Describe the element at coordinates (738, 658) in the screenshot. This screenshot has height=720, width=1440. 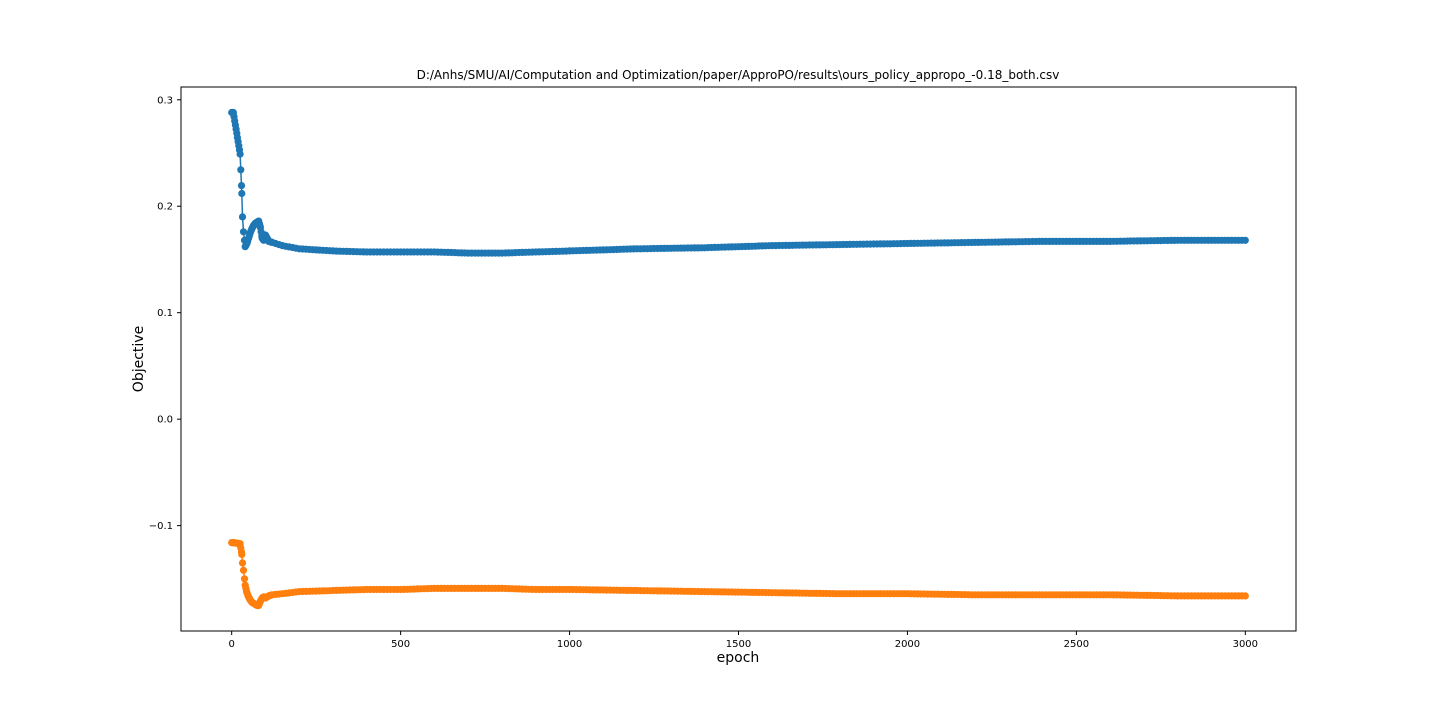
I see `x-axis-label: epoch` at that location.